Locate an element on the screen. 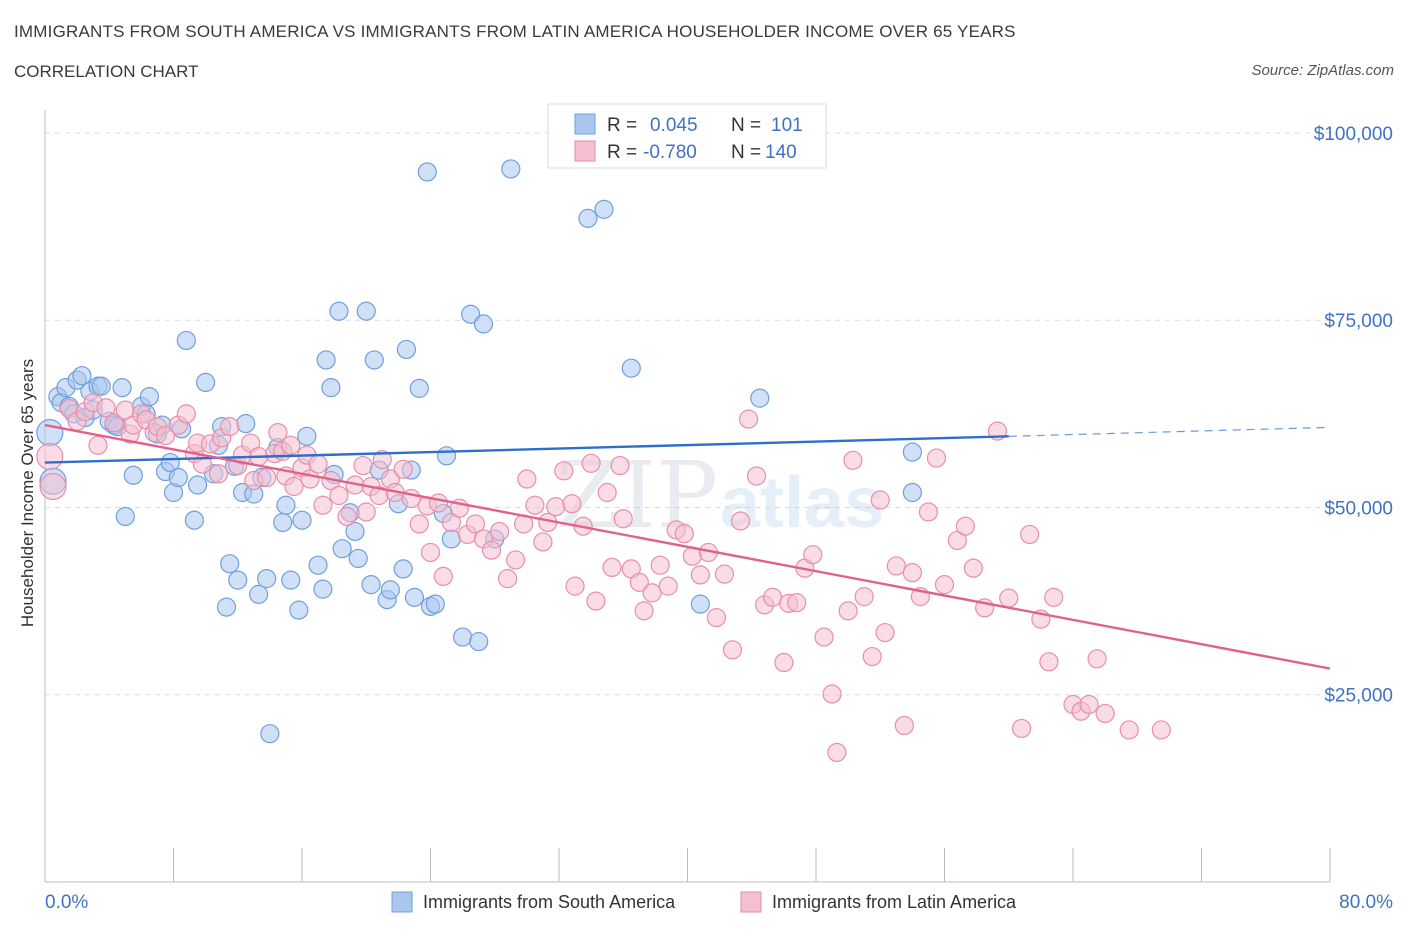  x-tick-label-right: 80.0% is located at coordinates (1366, 902).